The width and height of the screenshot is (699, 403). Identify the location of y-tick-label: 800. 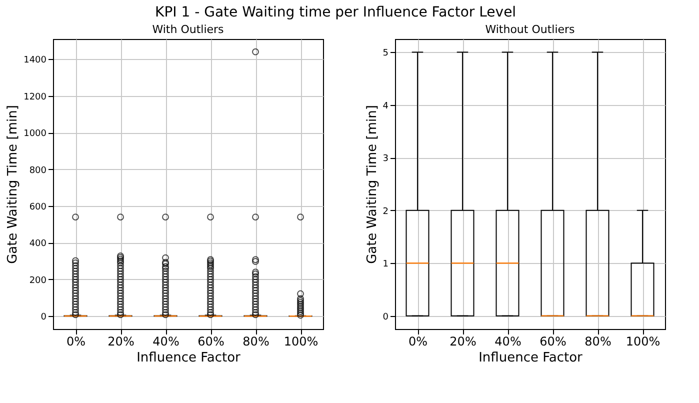
(38, 171).